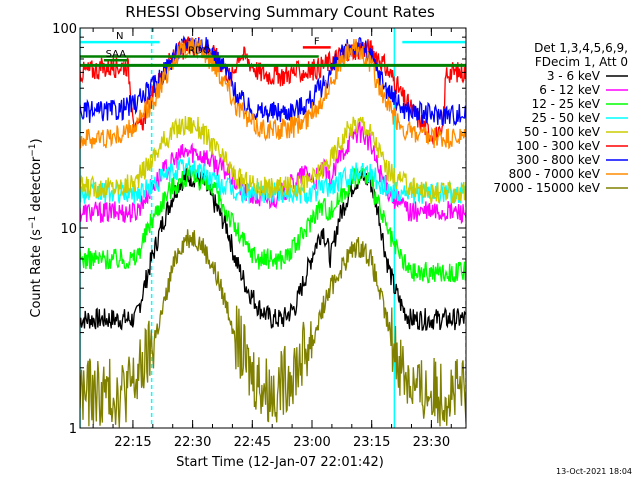  I want to click on x-tick-label: 23:15, so click(371, 442).